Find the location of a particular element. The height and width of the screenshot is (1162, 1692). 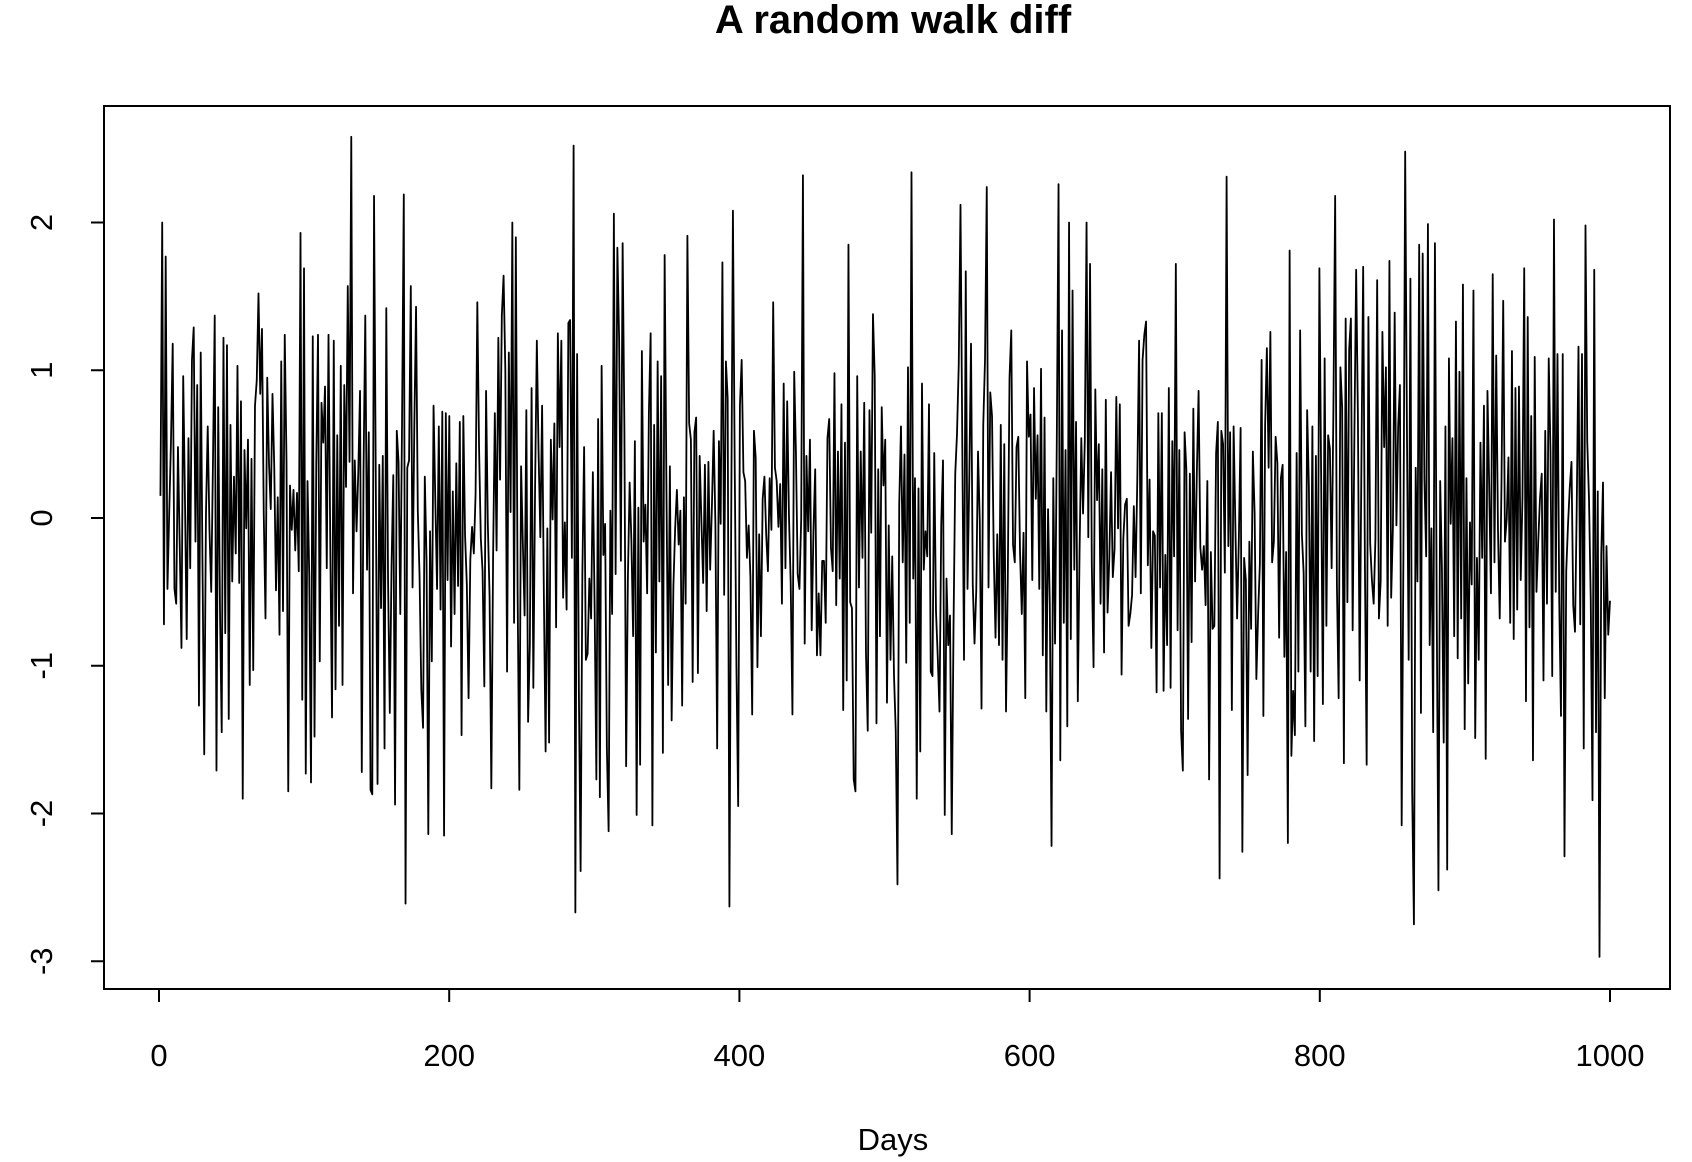

x-axis-label: Days is located at coordinates (893, 1139).